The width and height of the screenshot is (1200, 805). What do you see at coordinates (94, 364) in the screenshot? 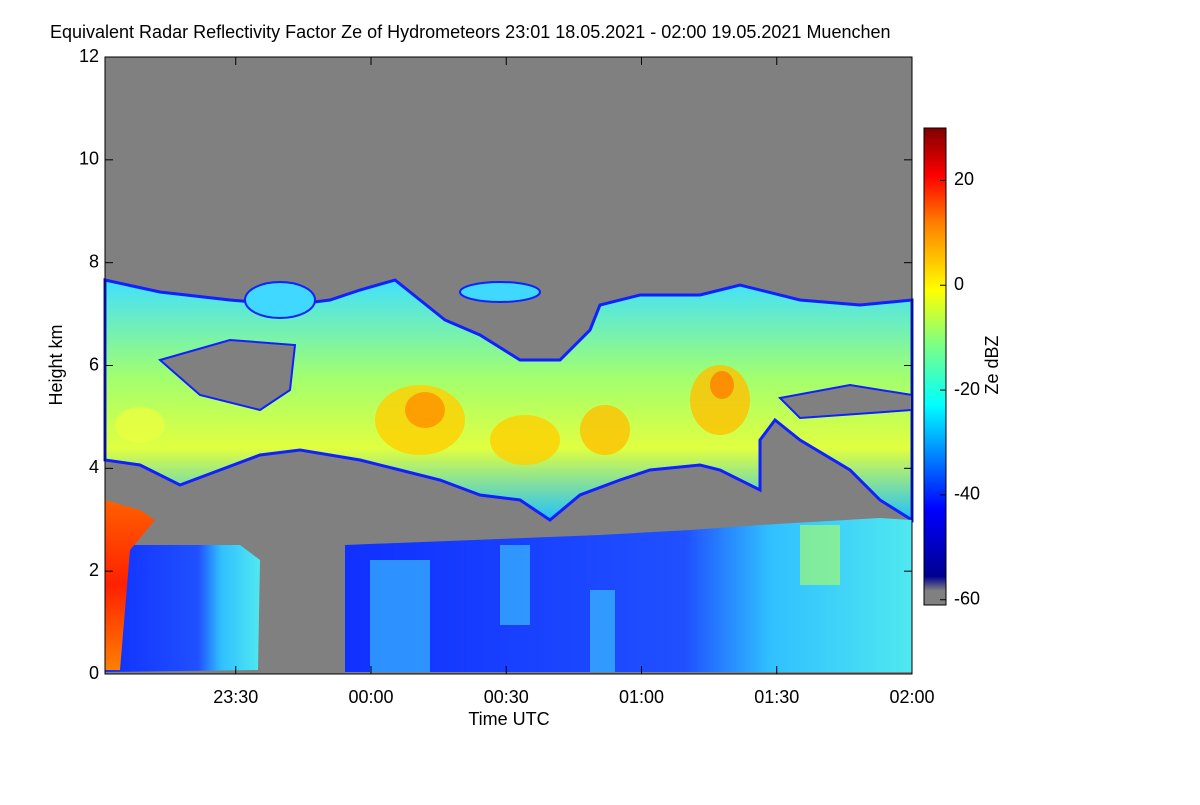
I see `y-tick-label: 6` at bounding box center [94, 364].